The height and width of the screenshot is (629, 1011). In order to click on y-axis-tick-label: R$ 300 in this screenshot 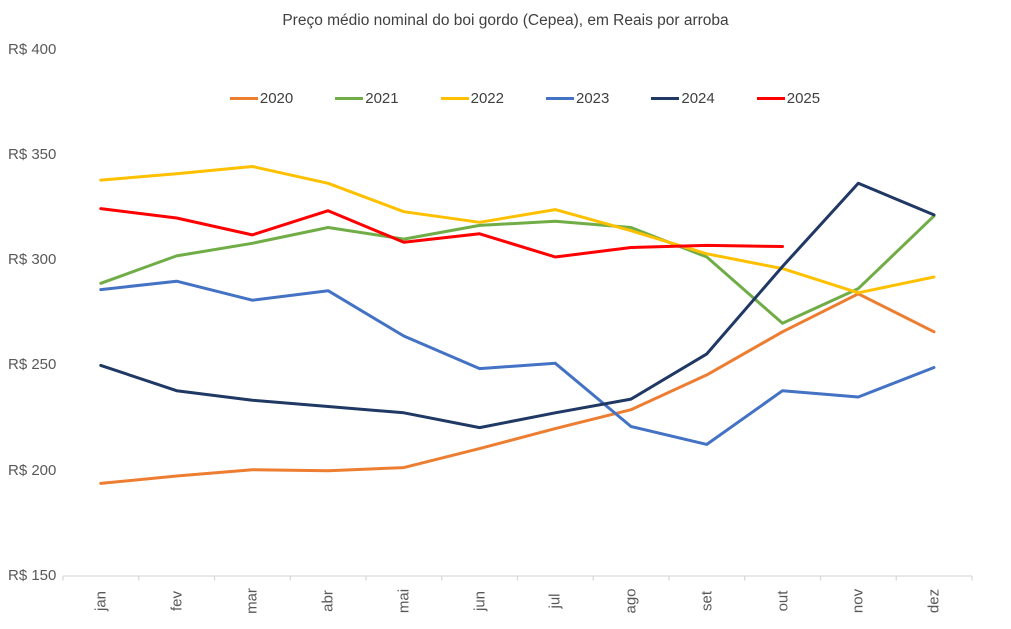, I will do `click(32, 260)`.